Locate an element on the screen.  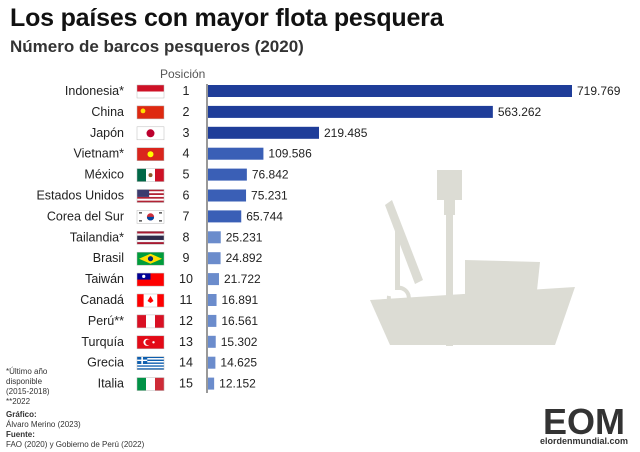
italy-flag is located at coordinates (150, 384).